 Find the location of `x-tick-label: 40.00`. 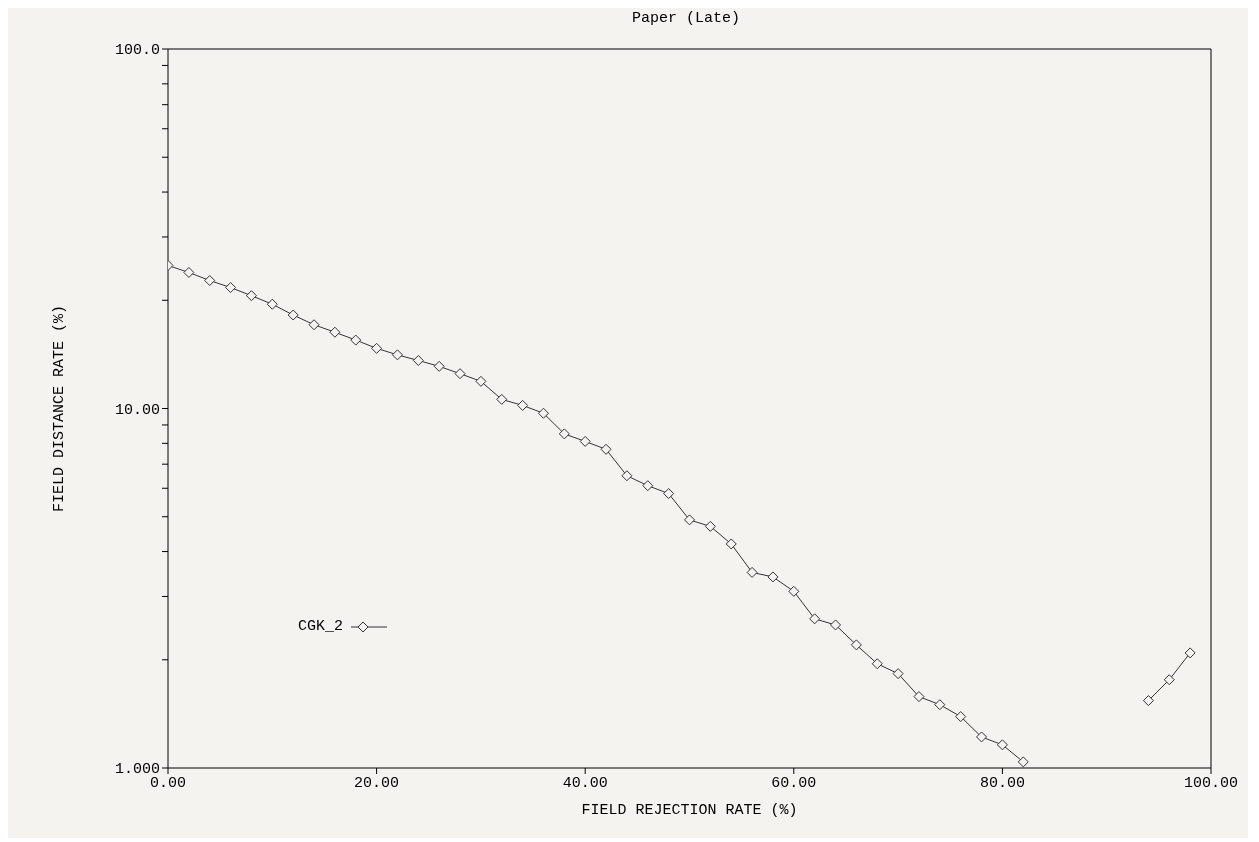

x-tick-label: 40.00 is located at coordinates (585, 783).